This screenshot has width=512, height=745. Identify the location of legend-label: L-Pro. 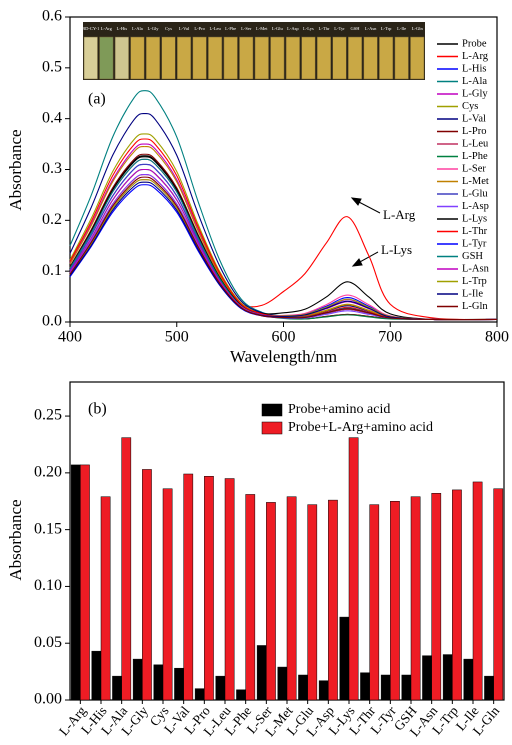
(474, 131).